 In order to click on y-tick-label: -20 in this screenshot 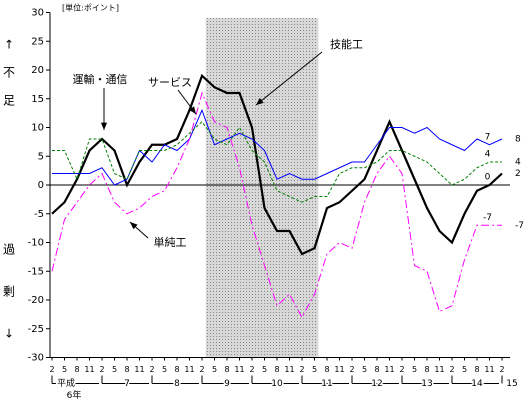, I will do `click(36, 300)`.